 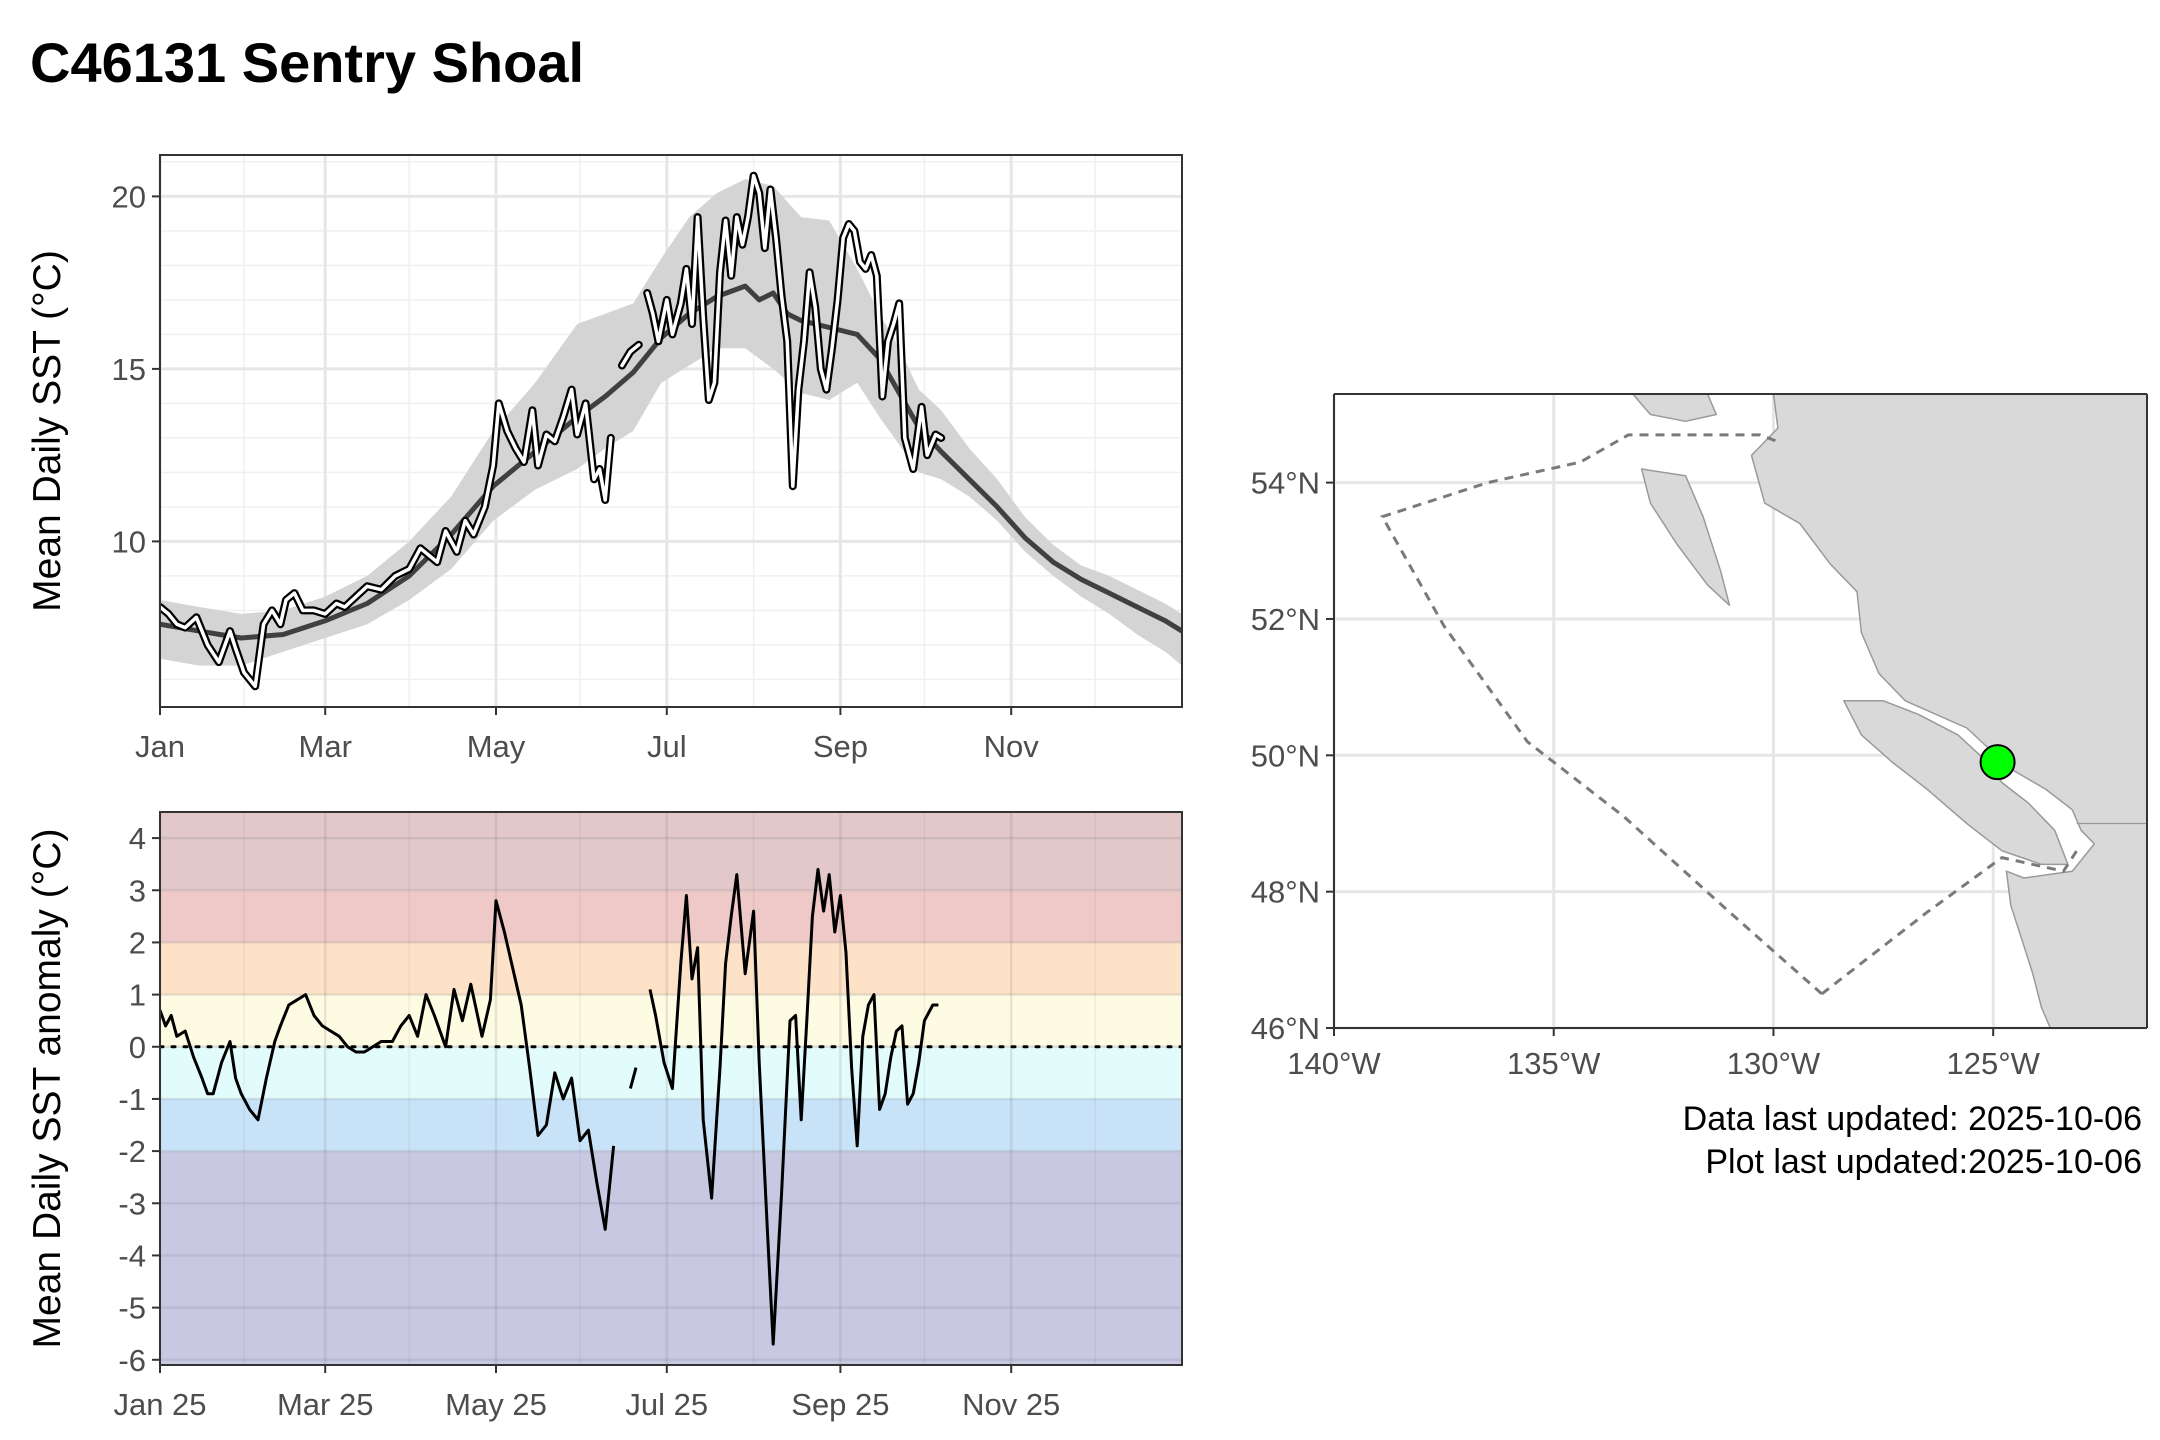 What do you see at coordinates (1012, 746) in the screenshot?
I see `x-tick-label: Nov` at bounding box center [1012, 746].